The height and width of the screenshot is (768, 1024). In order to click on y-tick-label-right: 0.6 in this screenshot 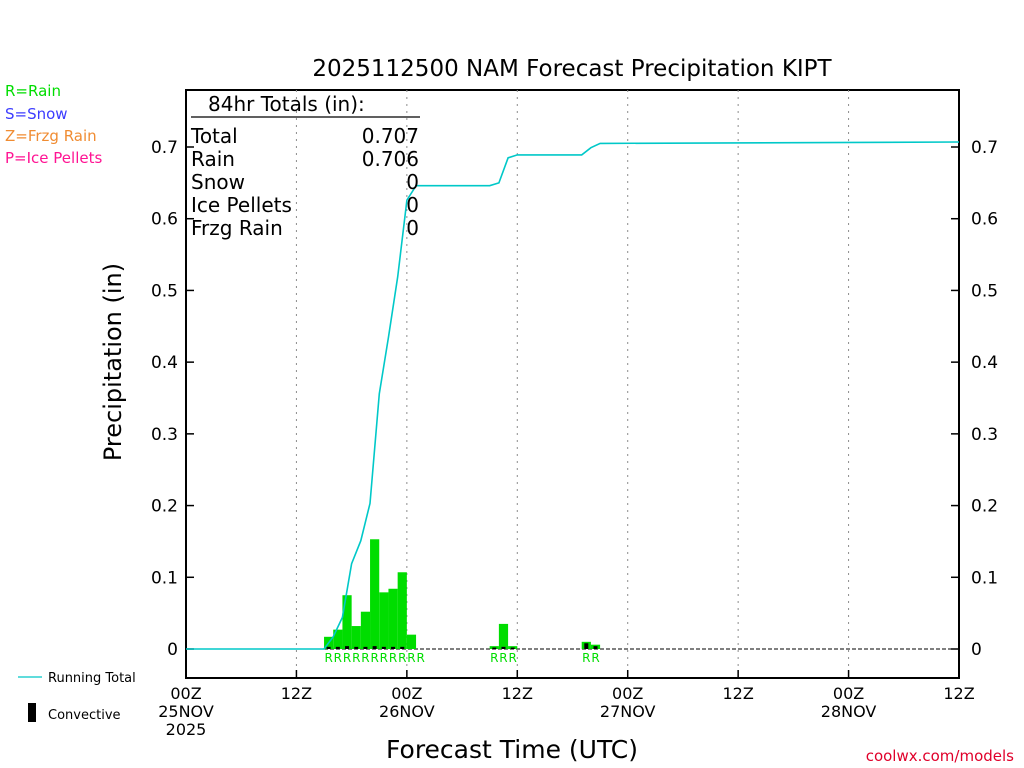, I will do `click(984, 220)`.